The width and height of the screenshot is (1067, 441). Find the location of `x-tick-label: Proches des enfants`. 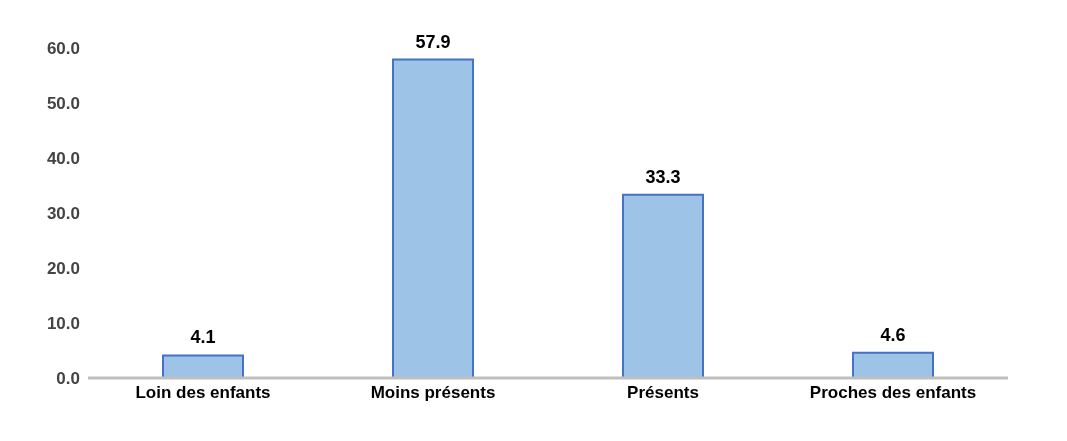

x-tick-label: Proches des enfants is located at coordinates (893, 393).